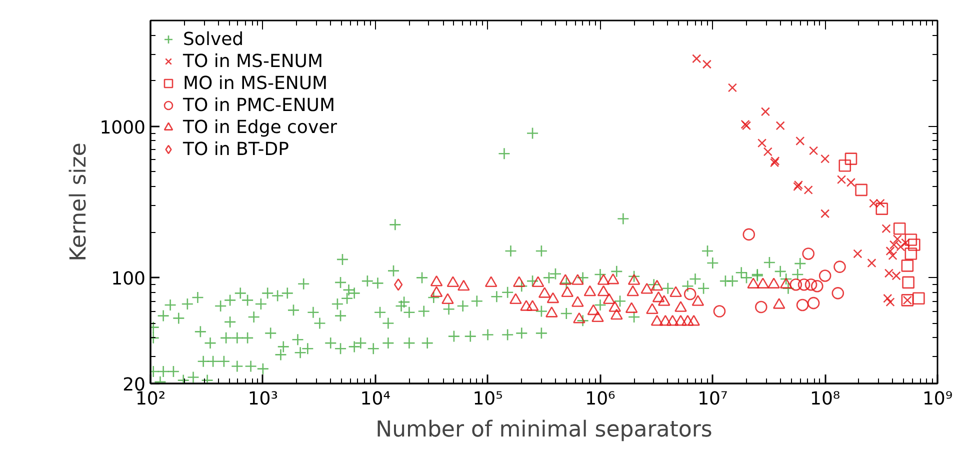  What do you see at coordinates (260, 127) in the screenshot?
I see `legend-label: TO in Edge cover` at bounding box center [260, 127].